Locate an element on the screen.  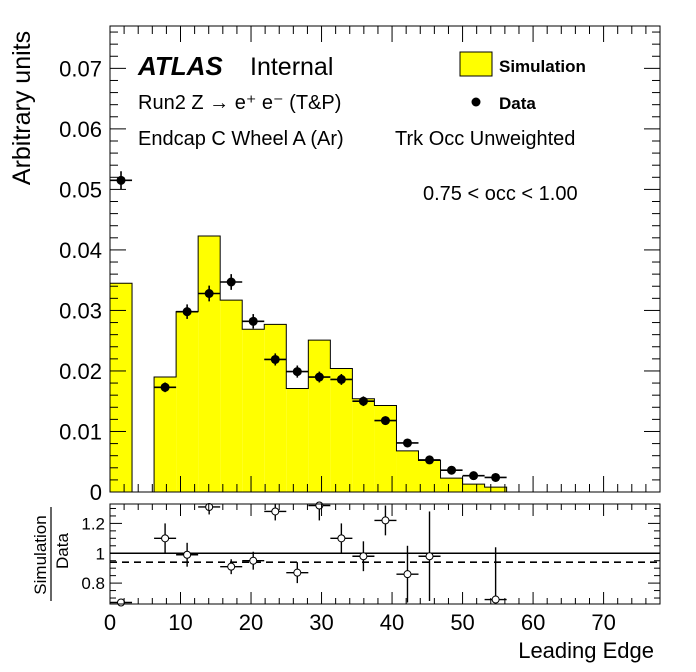
y-tick-label: 0.05 is located at coordinates (80, 189).